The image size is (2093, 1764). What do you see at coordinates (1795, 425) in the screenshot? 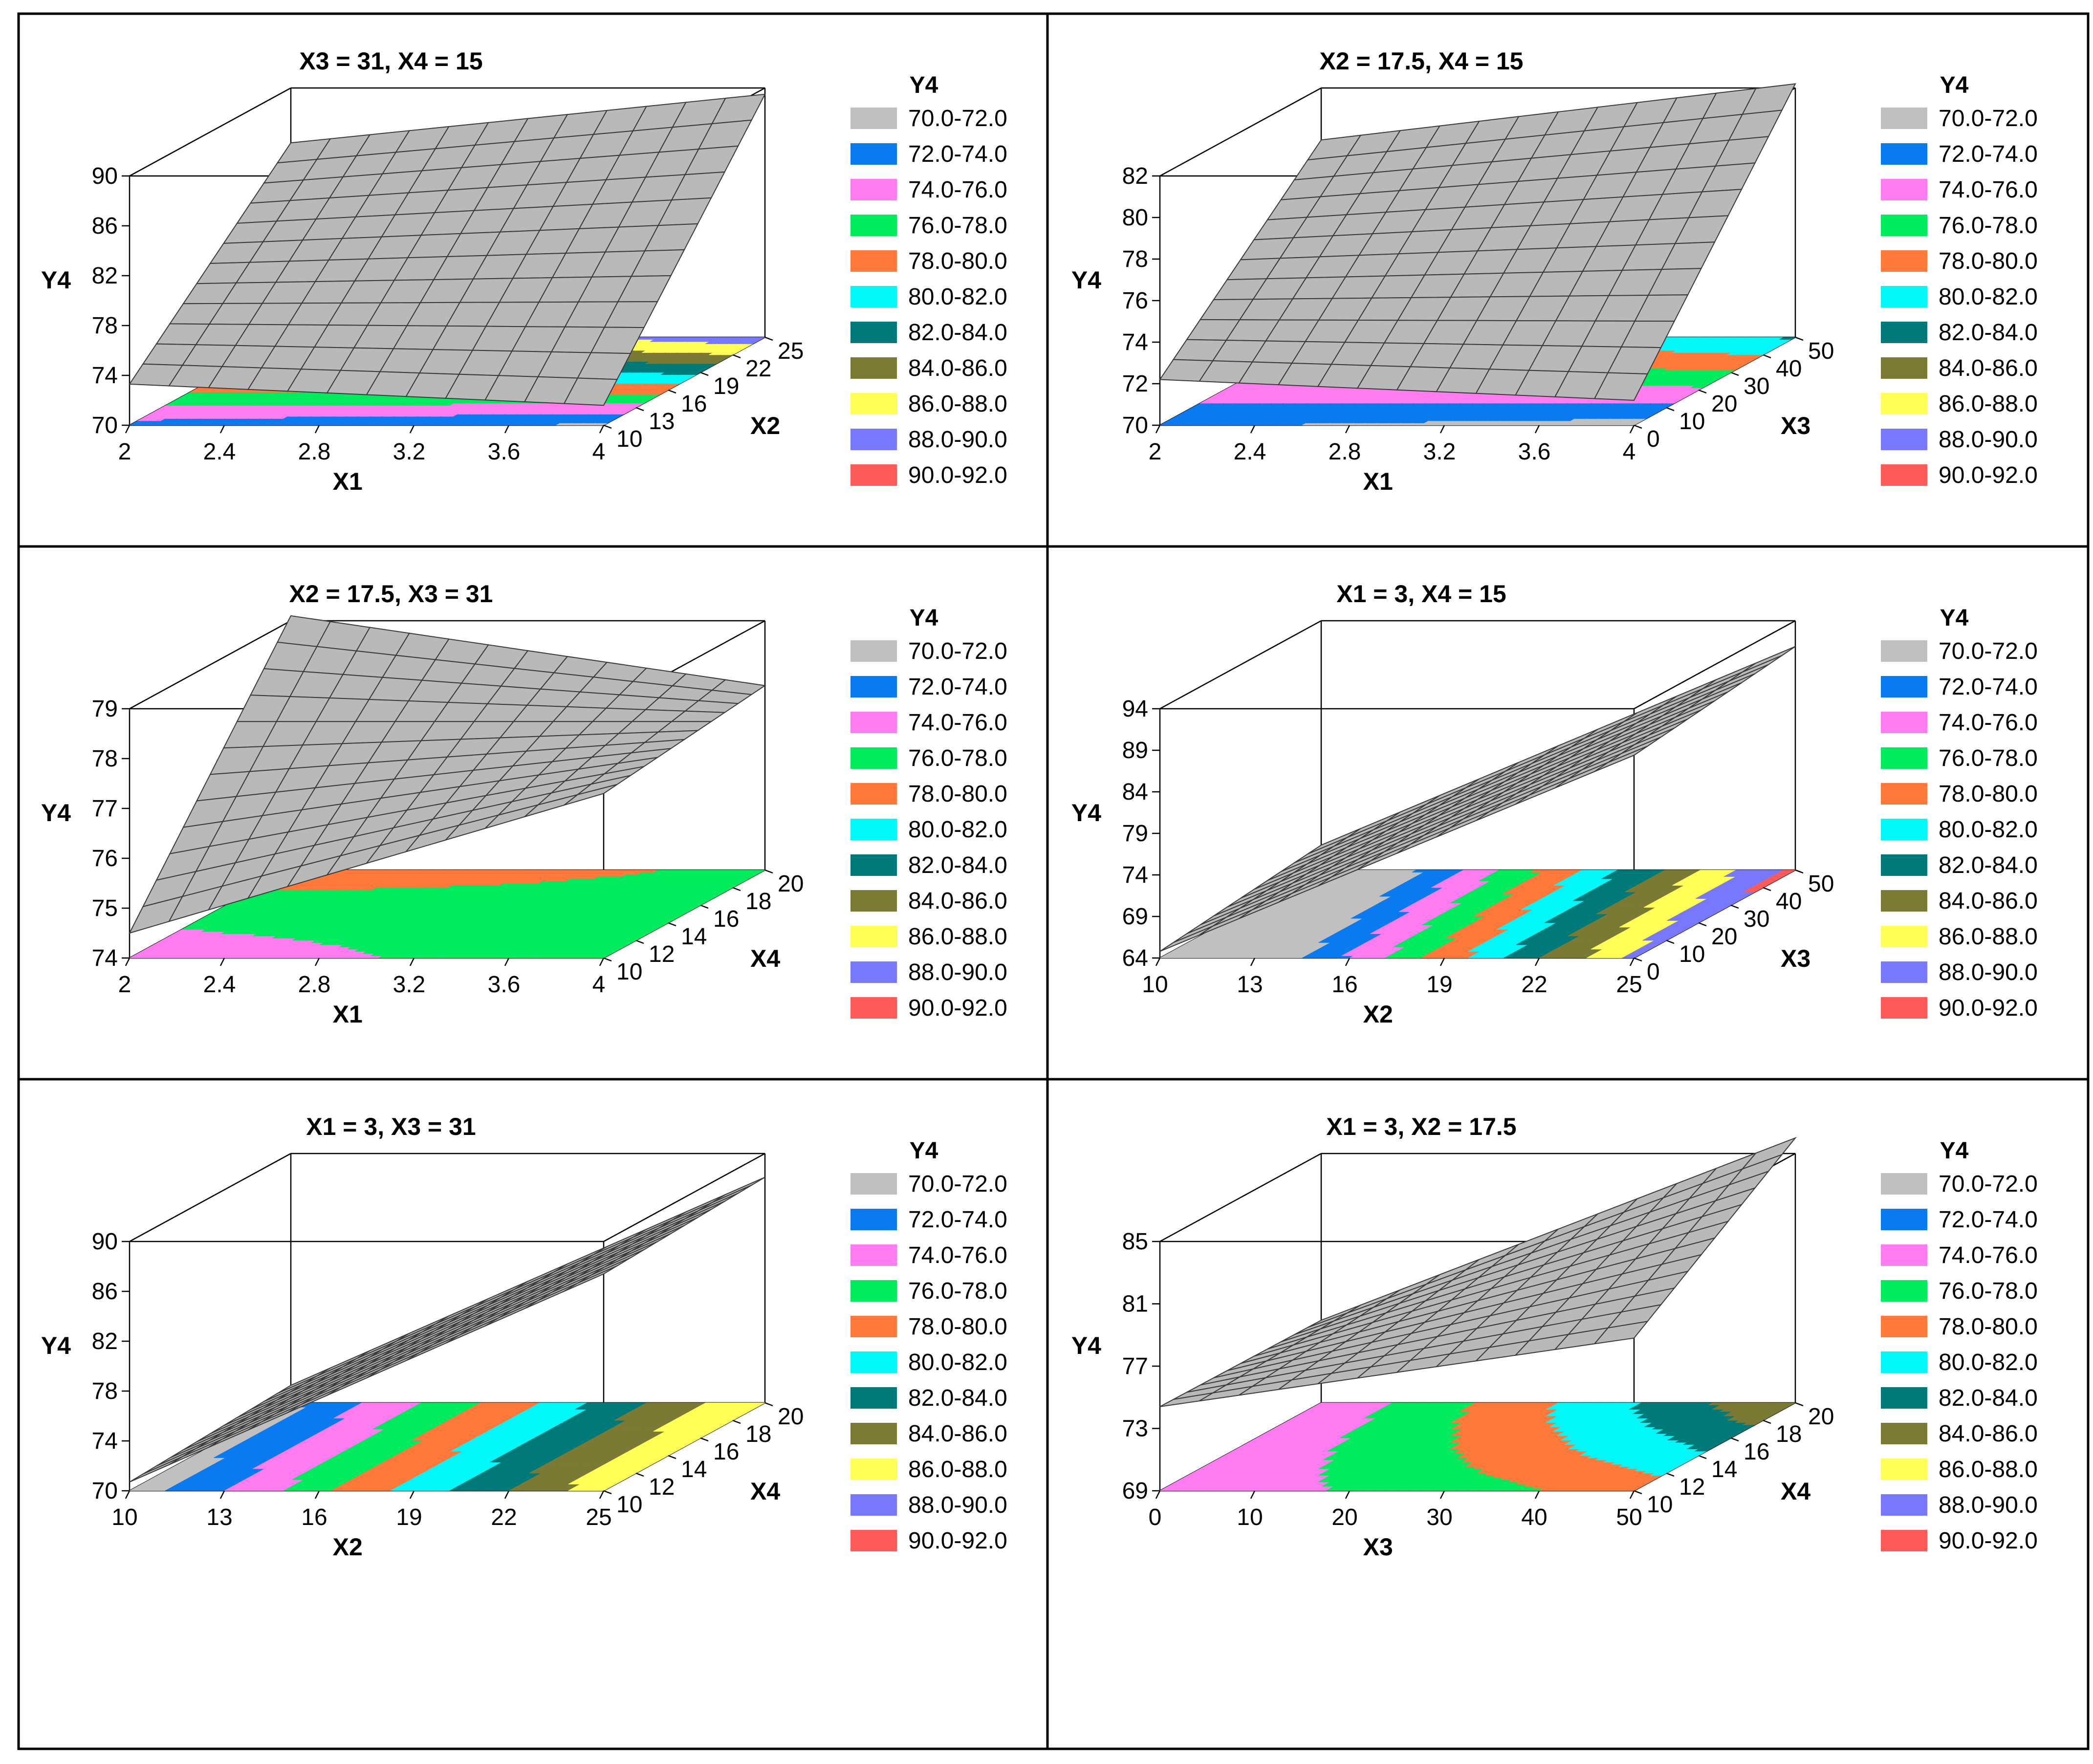
I see `y-axis-label: X3` at bounding box center [1795, 425].